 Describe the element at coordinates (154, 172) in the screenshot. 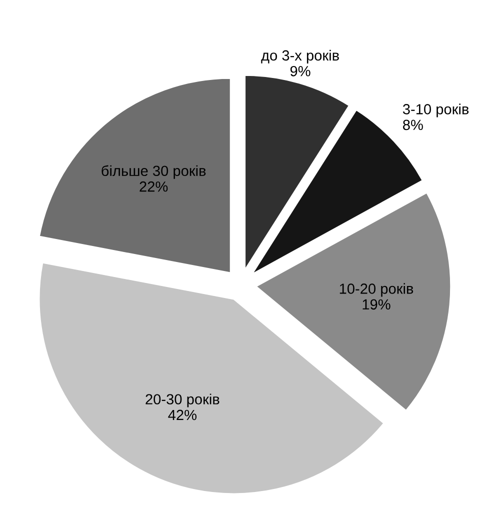

I see `slice-label: більше 30 років` at that location.